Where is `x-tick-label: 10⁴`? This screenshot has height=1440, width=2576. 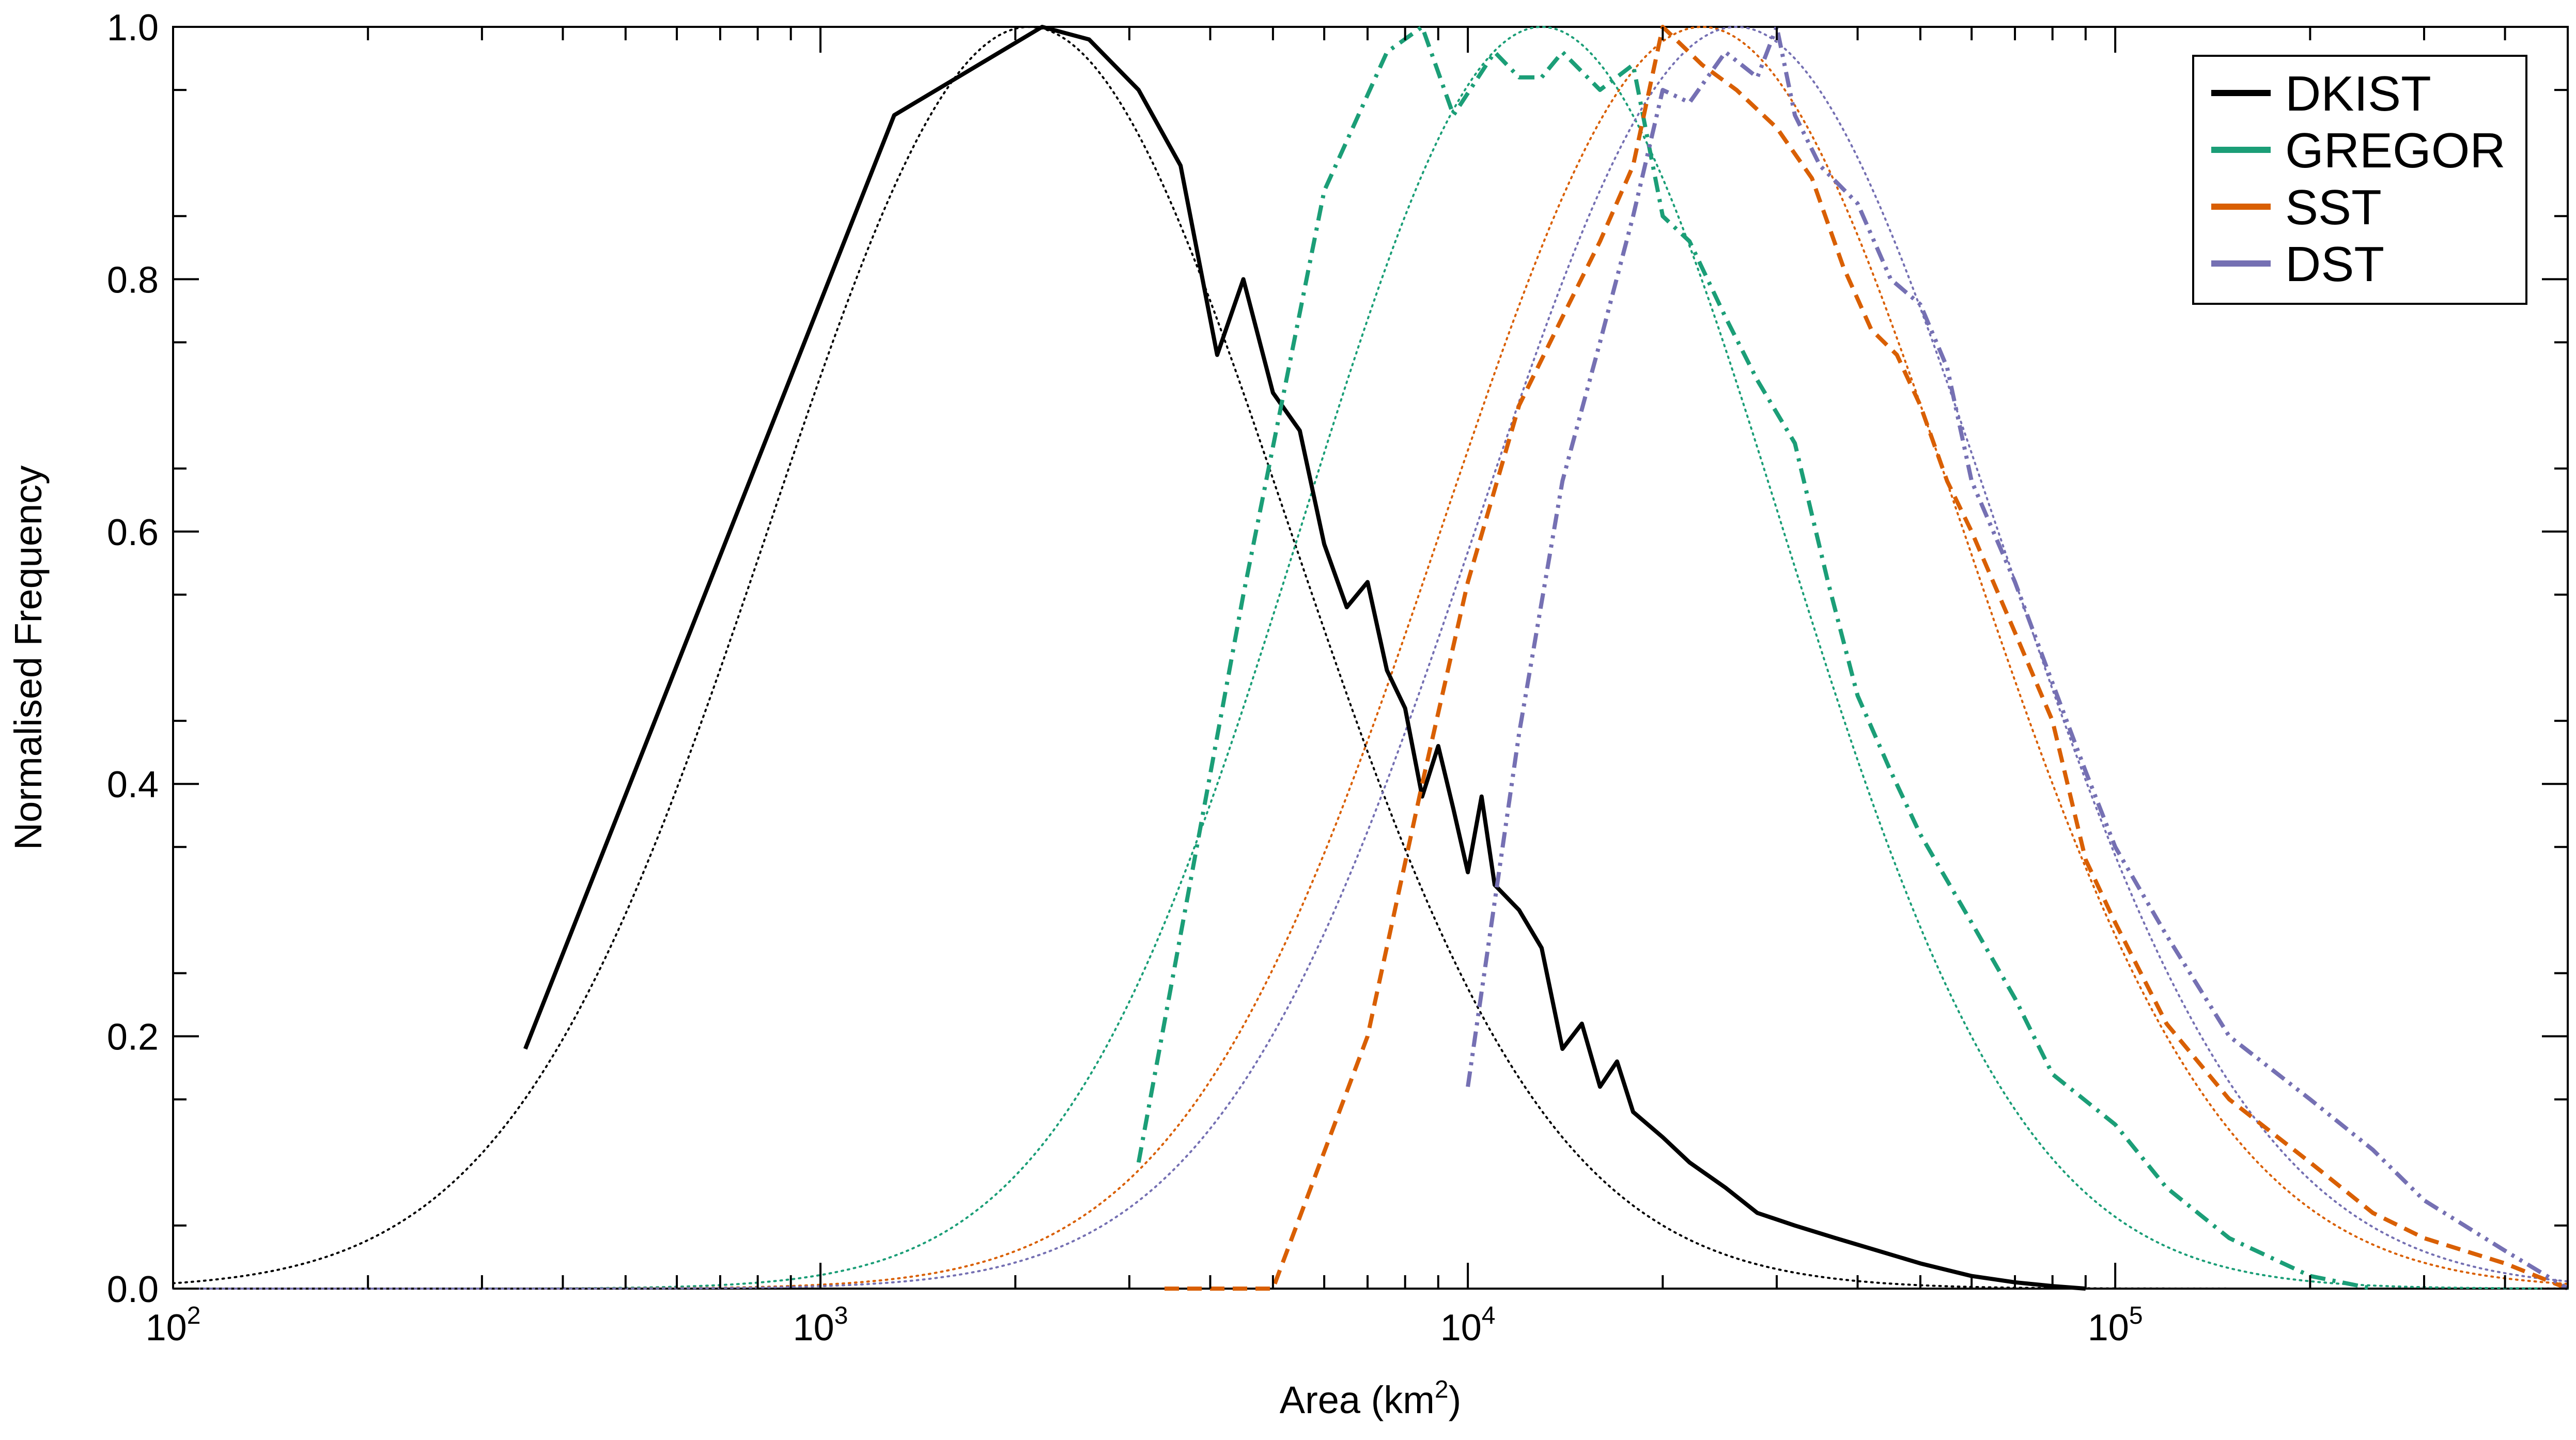
x-tick-label: 10⁴ is located at coordinates (1468, 1325).